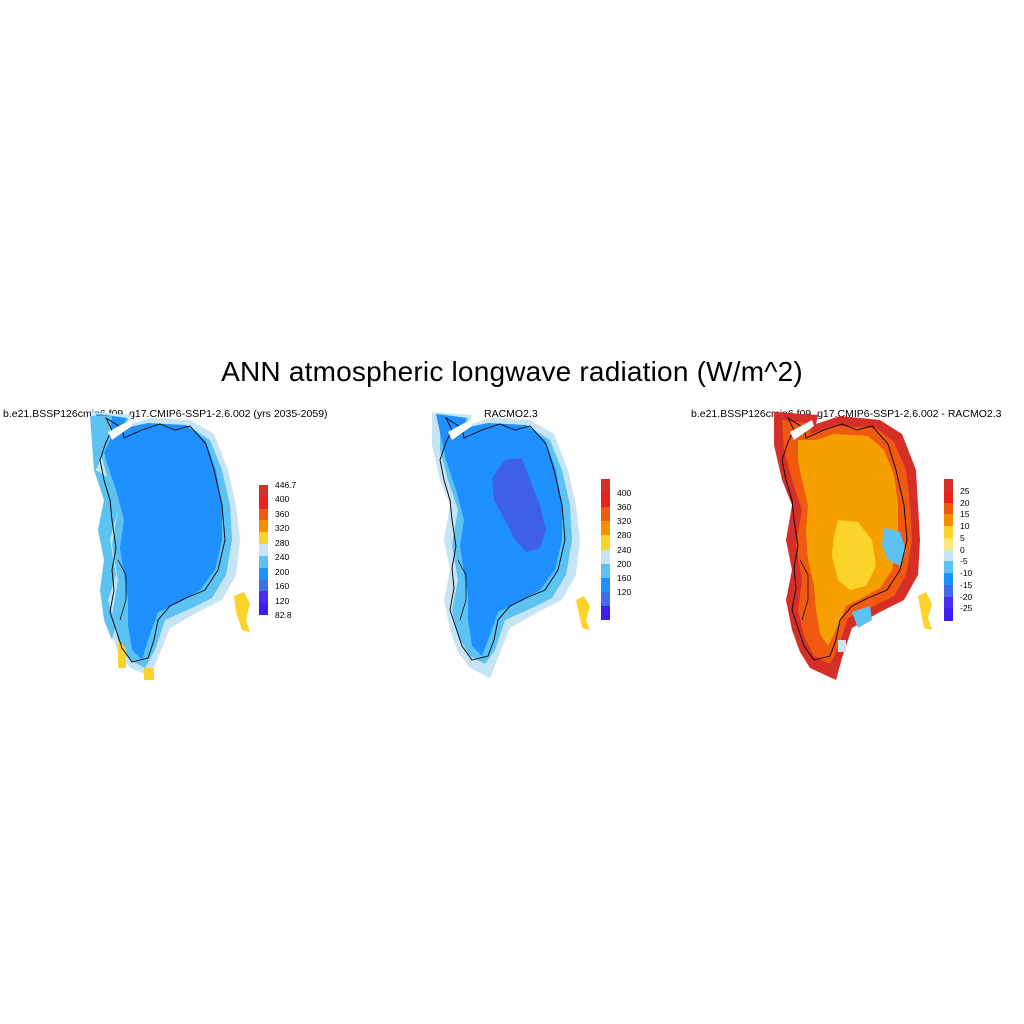  Describe the element at coordinates (122, 654) in the screenshot. I see `map-warm-fringe` at that location.